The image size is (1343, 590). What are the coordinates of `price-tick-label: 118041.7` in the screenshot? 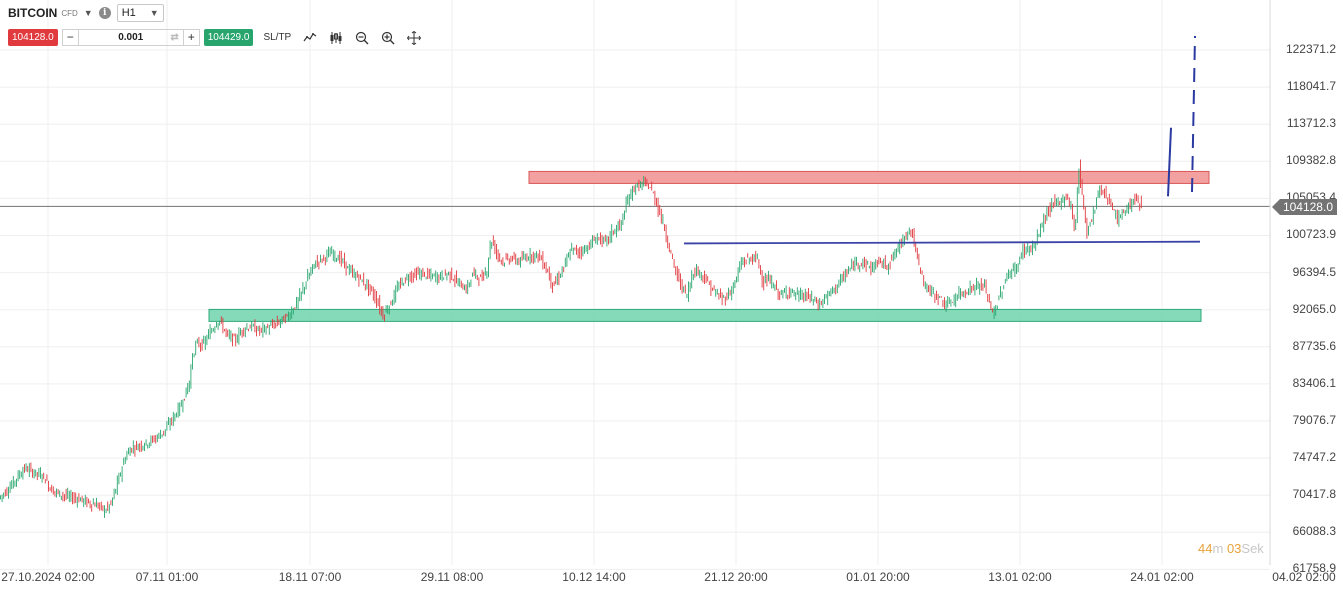 It's located at (1311, 86).